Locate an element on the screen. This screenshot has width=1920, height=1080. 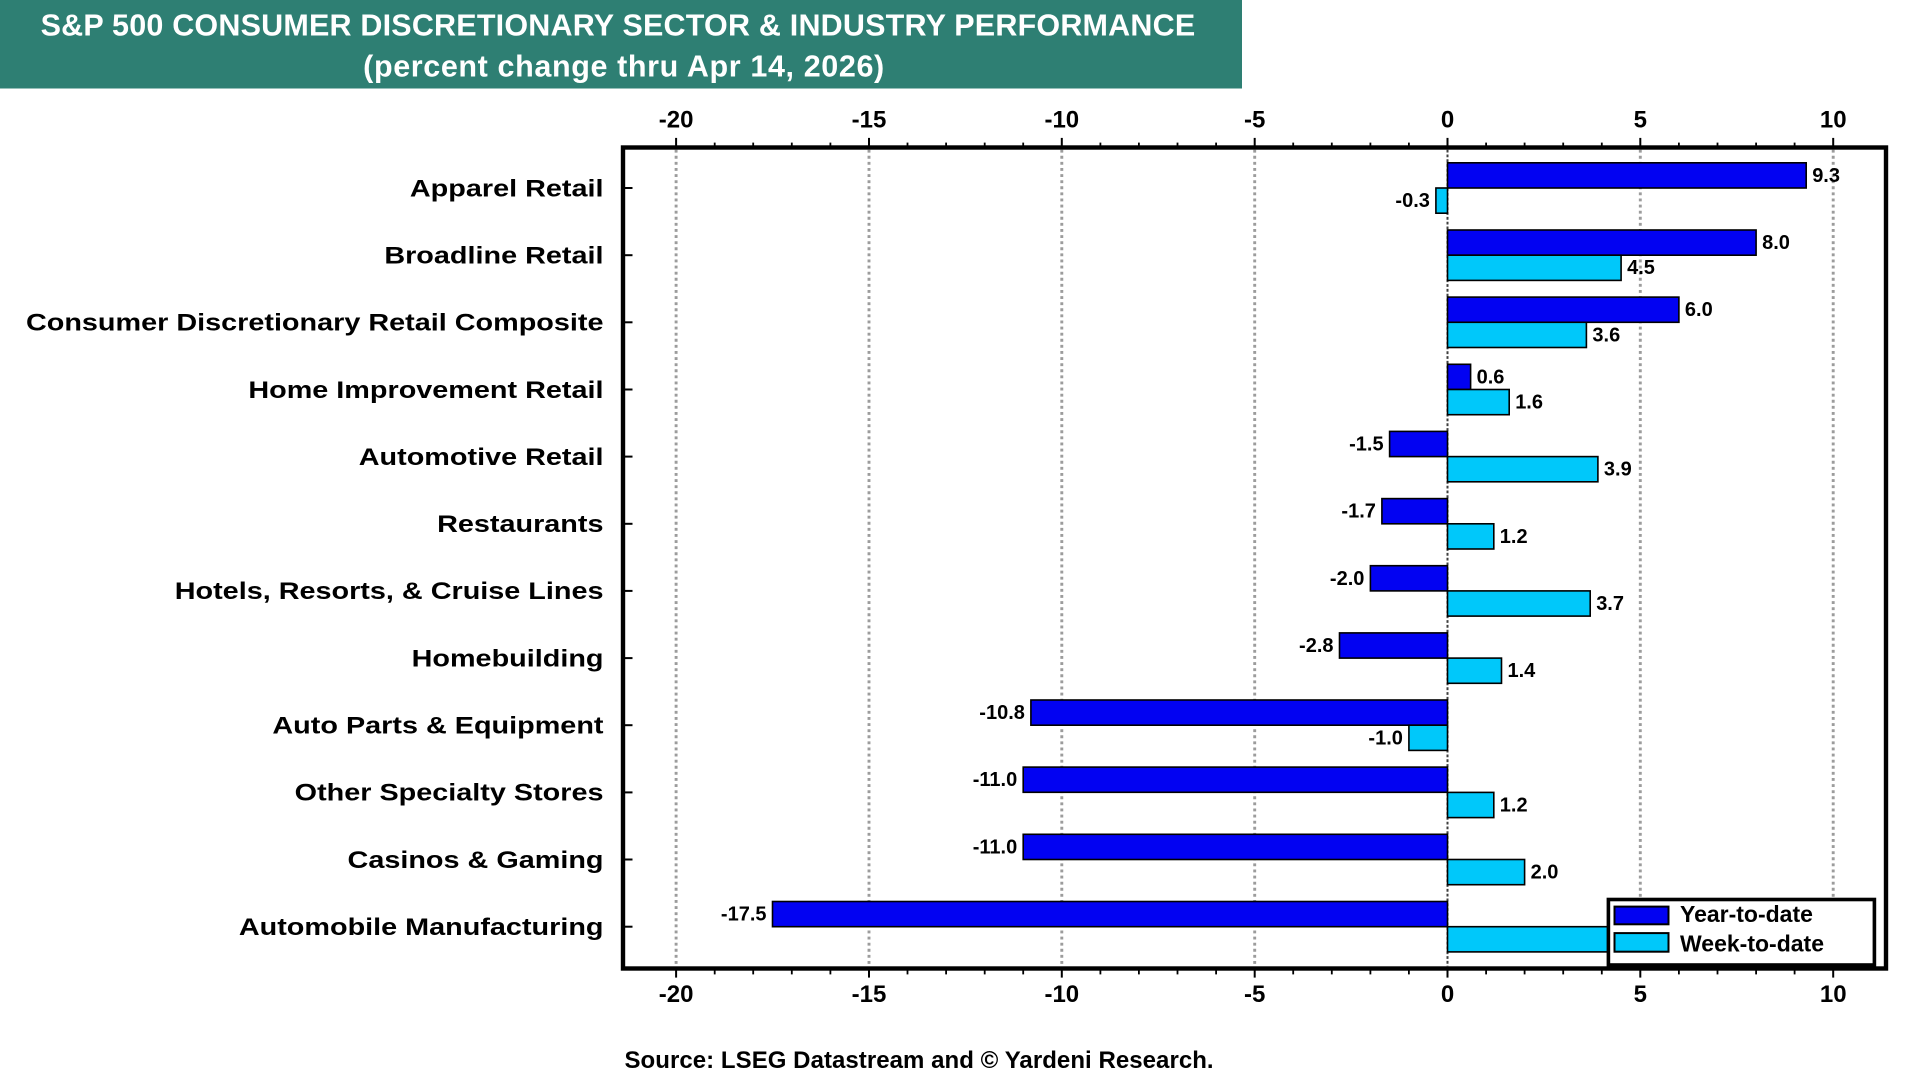
svg-text:Consumer Discretionary Retail: Consumer Discretionary Retail Composite is located at coordinates (315, 322).